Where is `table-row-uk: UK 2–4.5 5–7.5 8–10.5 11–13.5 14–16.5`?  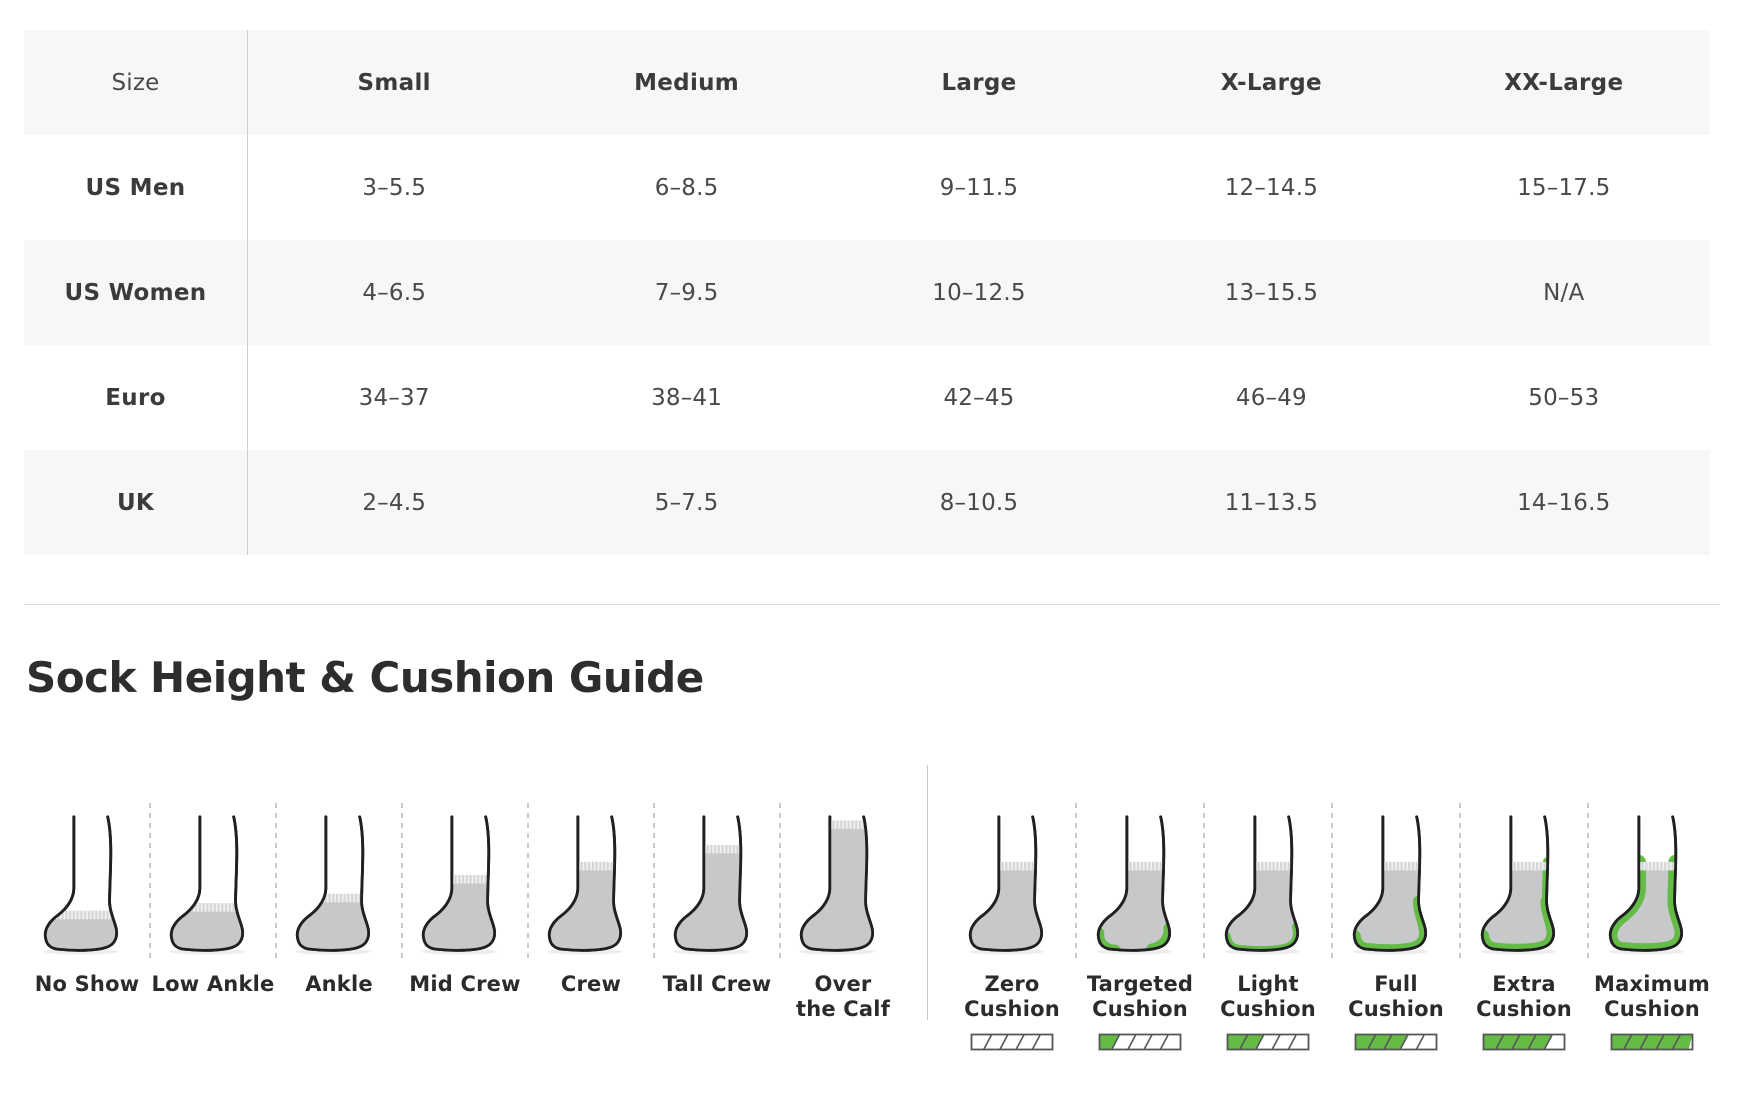 table-row-uk: UK 2–4.5 5–7.5 8–10.5 11–13.5 14–16.5 is located at coordinates (867, 502).